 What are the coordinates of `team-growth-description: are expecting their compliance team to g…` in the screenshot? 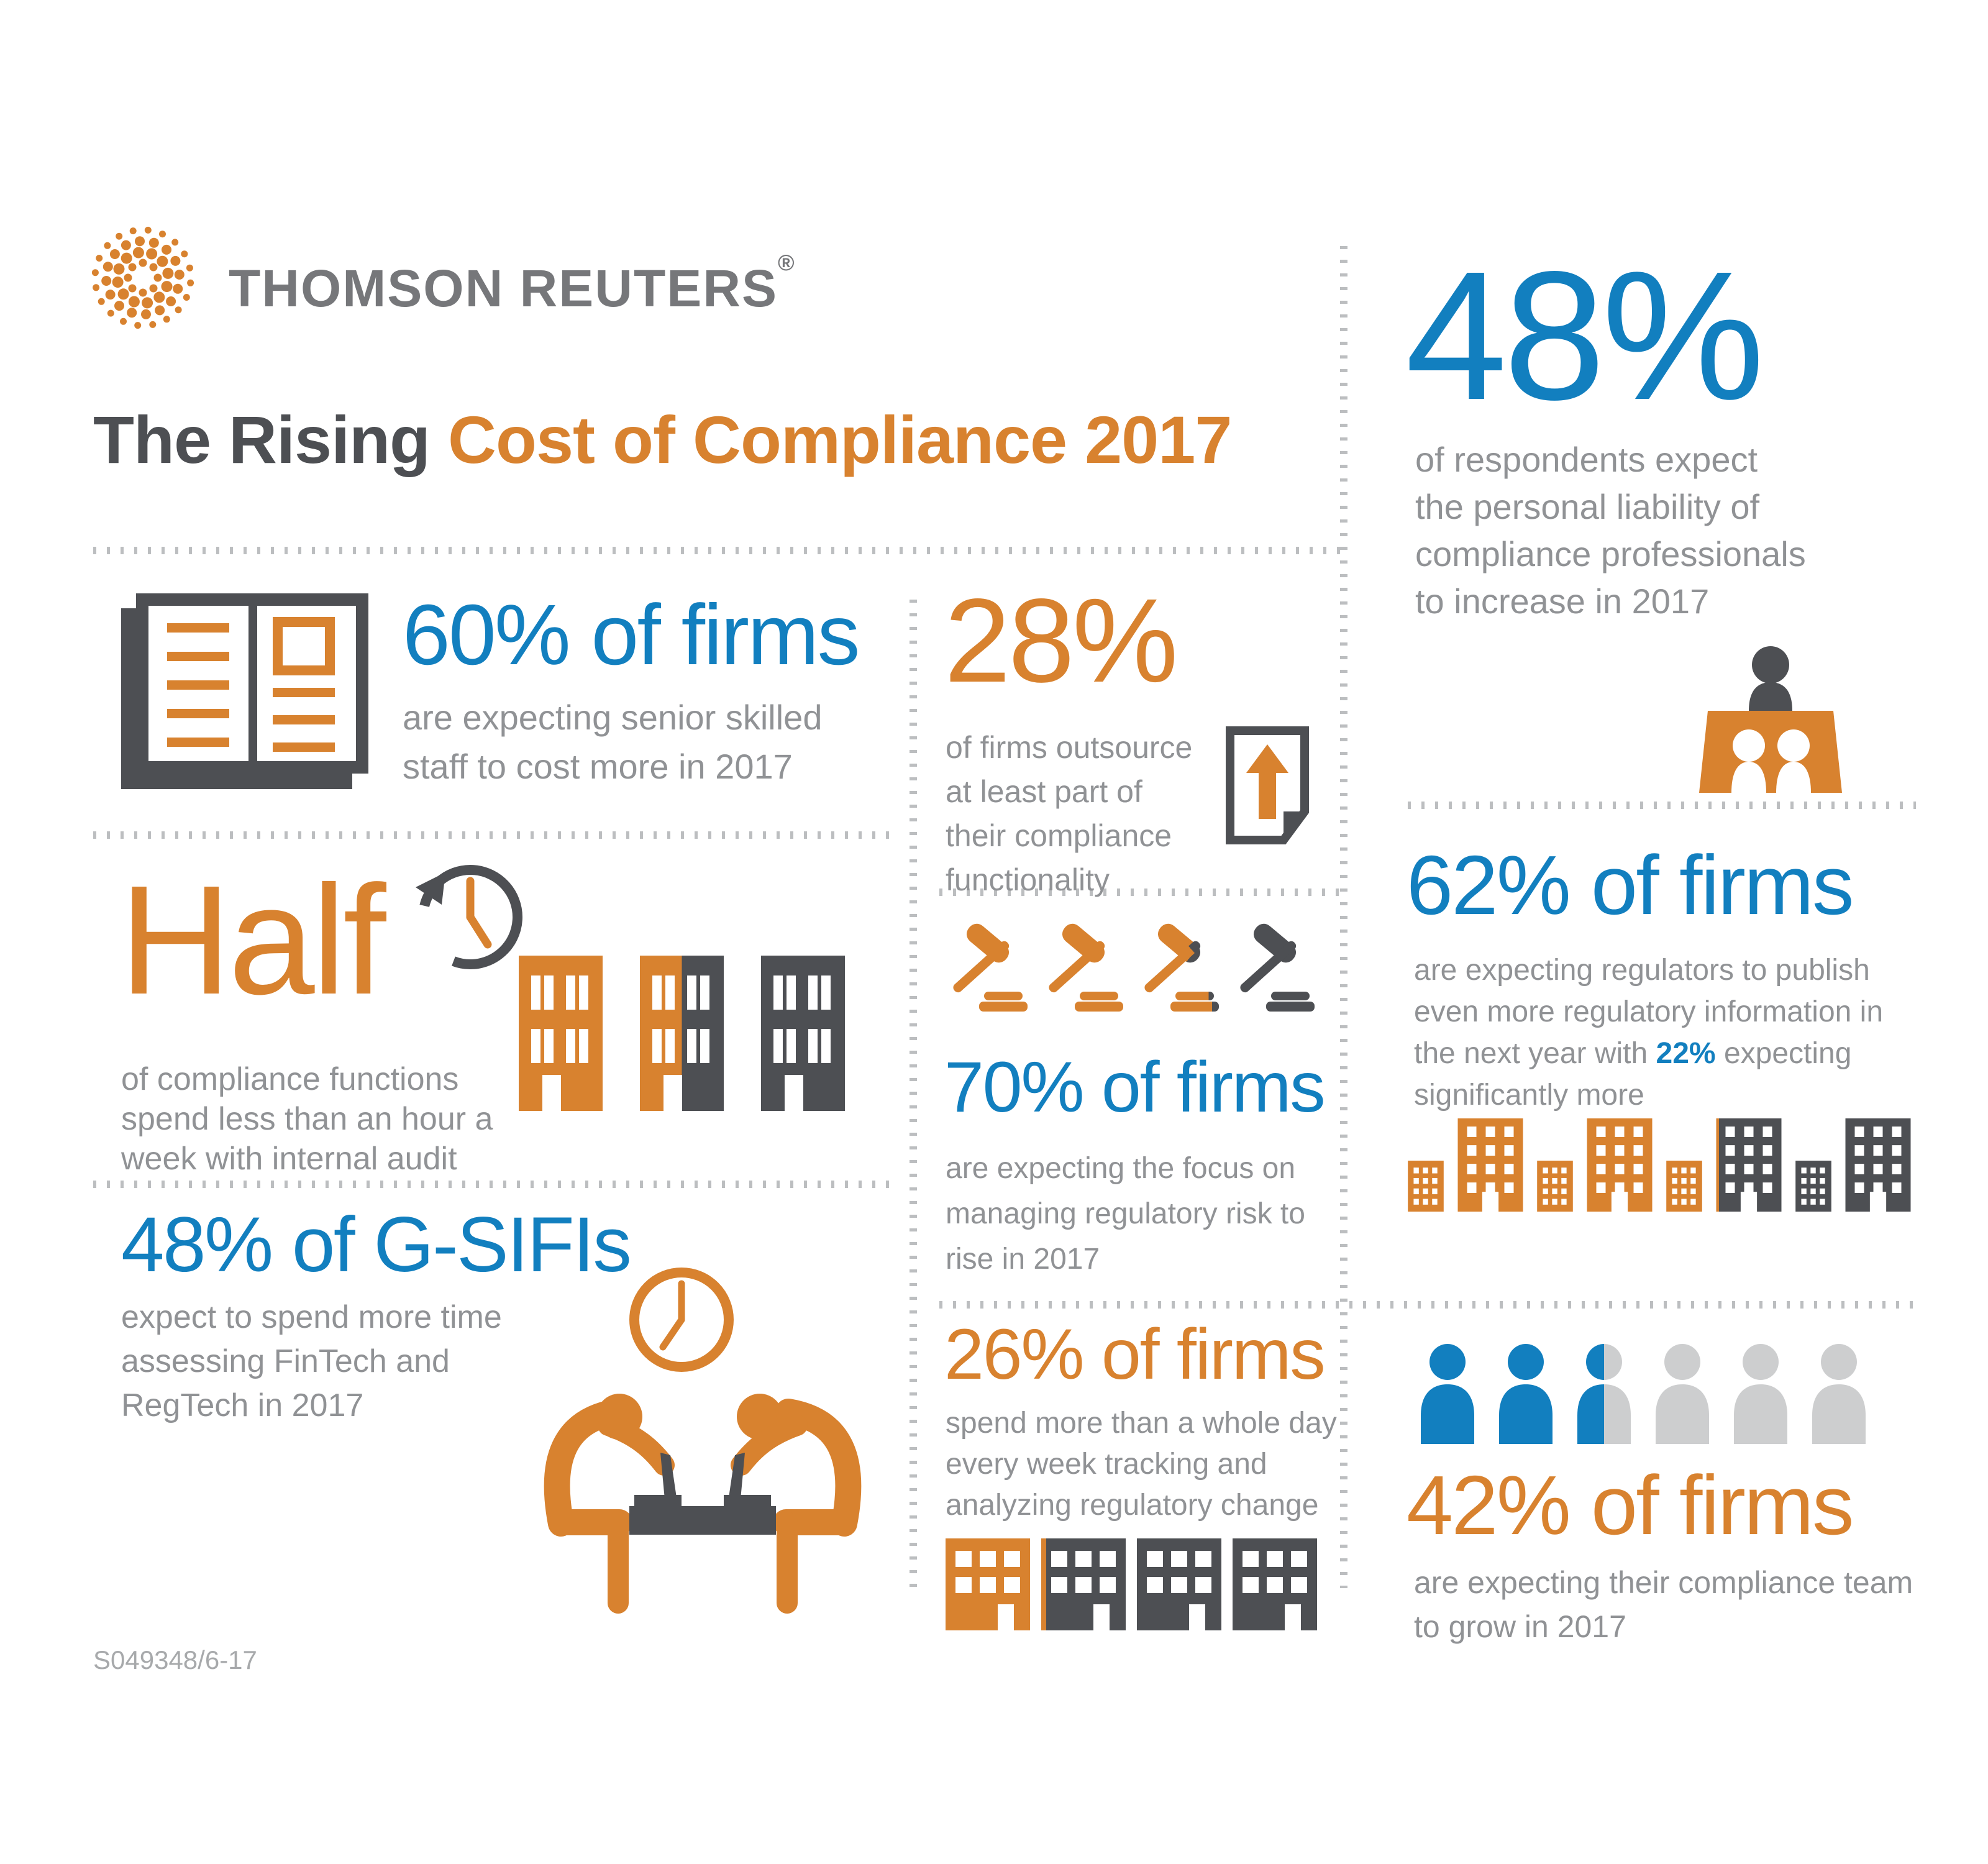 It's located at (1663, 1604).